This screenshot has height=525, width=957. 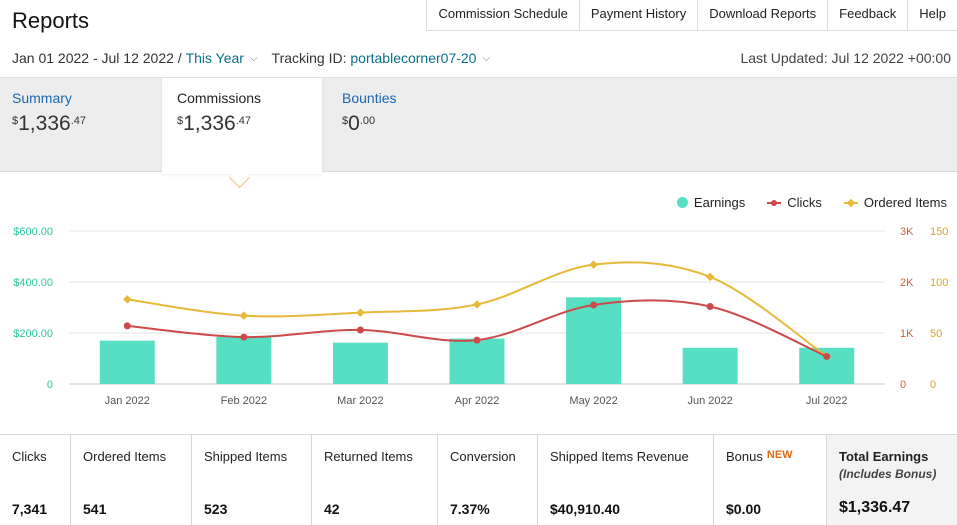 What do you see at coordinates (252, 480) in the screenshot?
I see `stat-shipped-items: Shipped Items 523` at bounding box center [252, 480].